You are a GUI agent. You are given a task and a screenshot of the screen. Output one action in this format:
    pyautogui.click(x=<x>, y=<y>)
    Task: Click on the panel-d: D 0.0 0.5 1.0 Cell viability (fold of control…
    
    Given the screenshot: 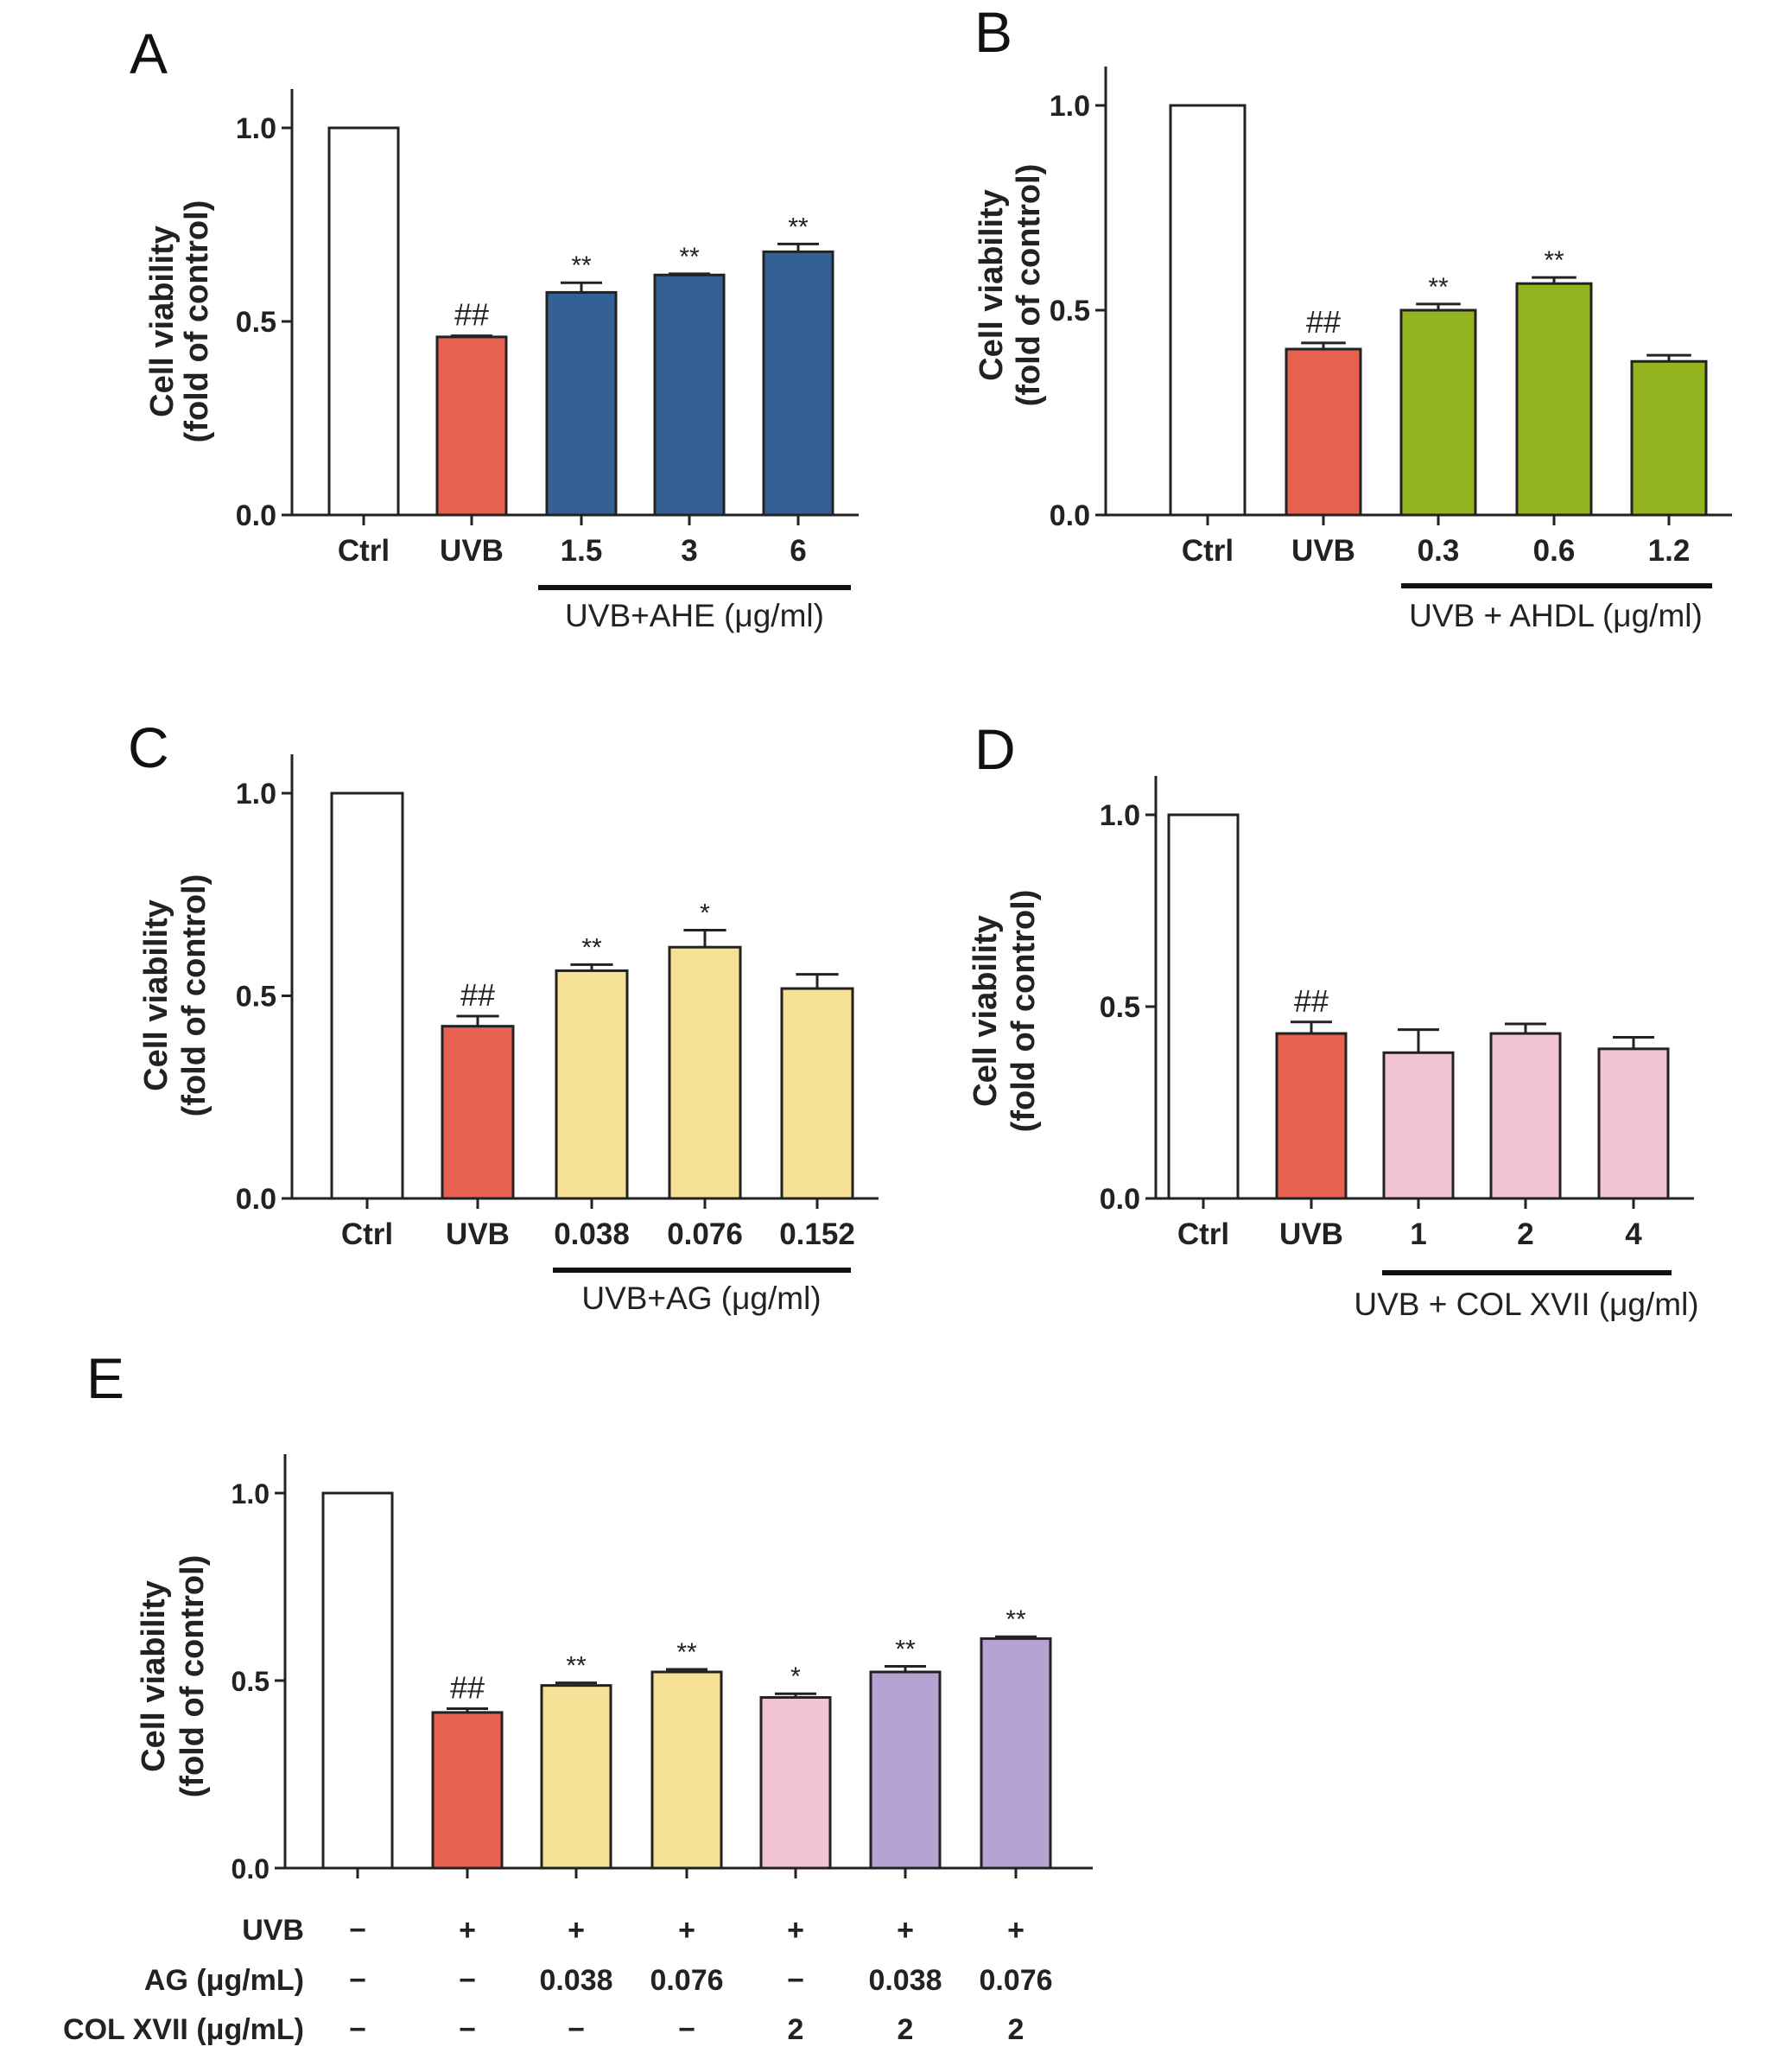 What is the action you would take?
    pyautogui.click(x=1333, y=1019)
    